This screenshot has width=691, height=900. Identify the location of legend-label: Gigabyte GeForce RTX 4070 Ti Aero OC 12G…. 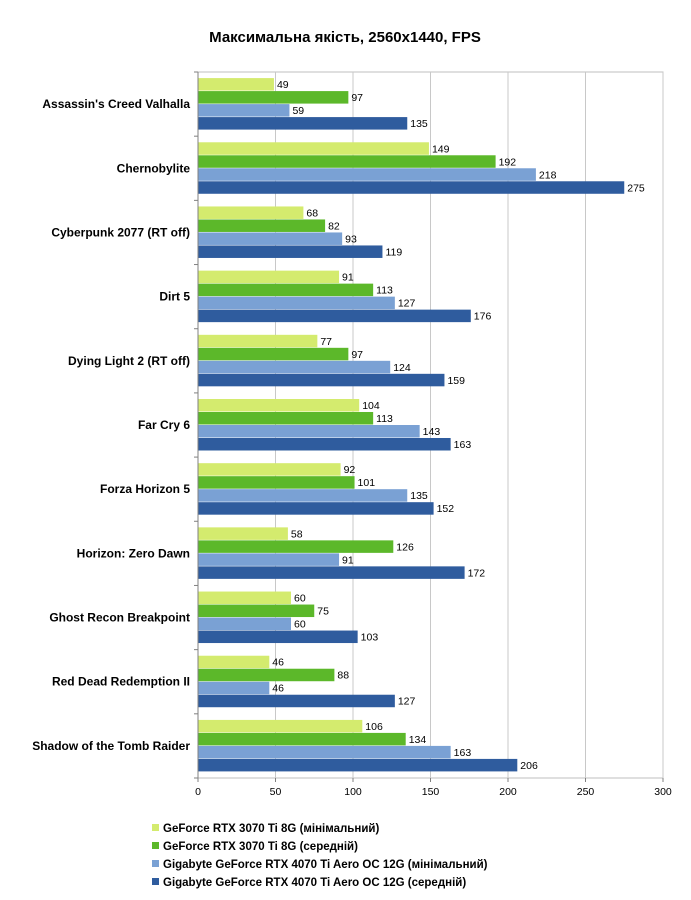
(325, 865).